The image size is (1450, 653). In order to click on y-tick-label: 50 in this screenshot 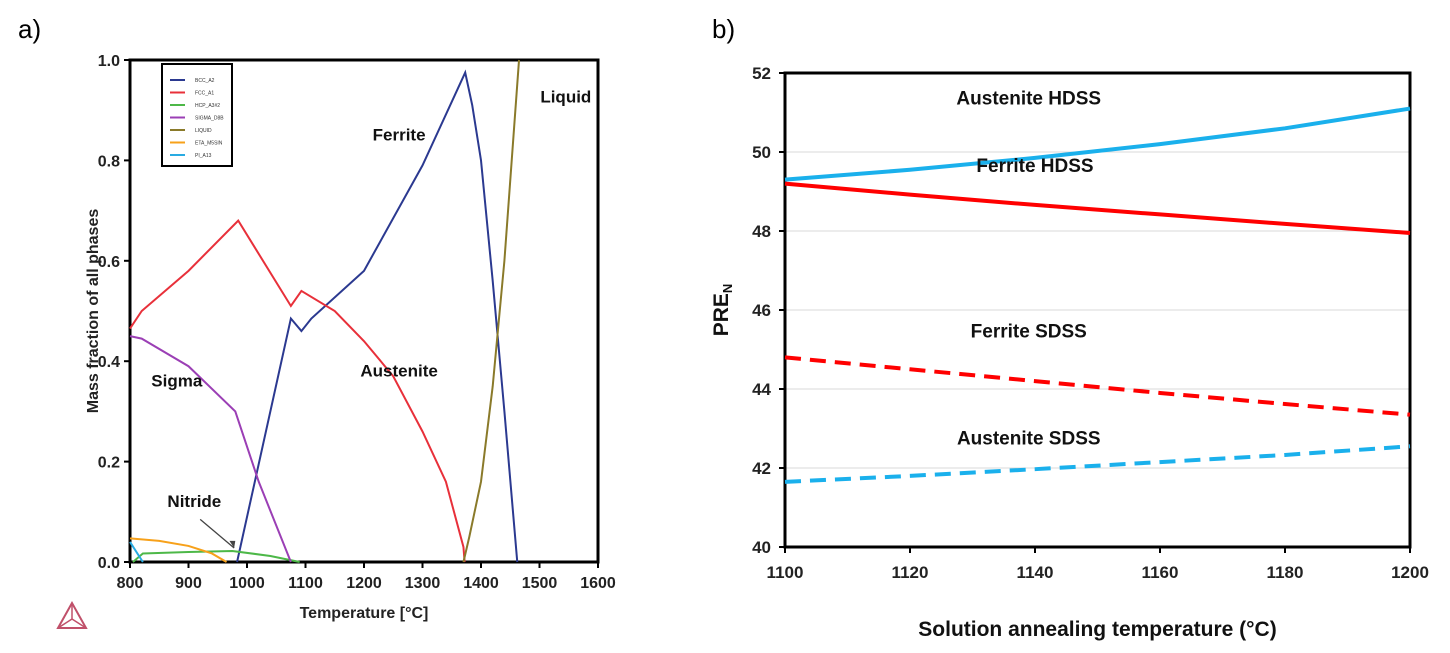, I will do `click(761, 152)`.